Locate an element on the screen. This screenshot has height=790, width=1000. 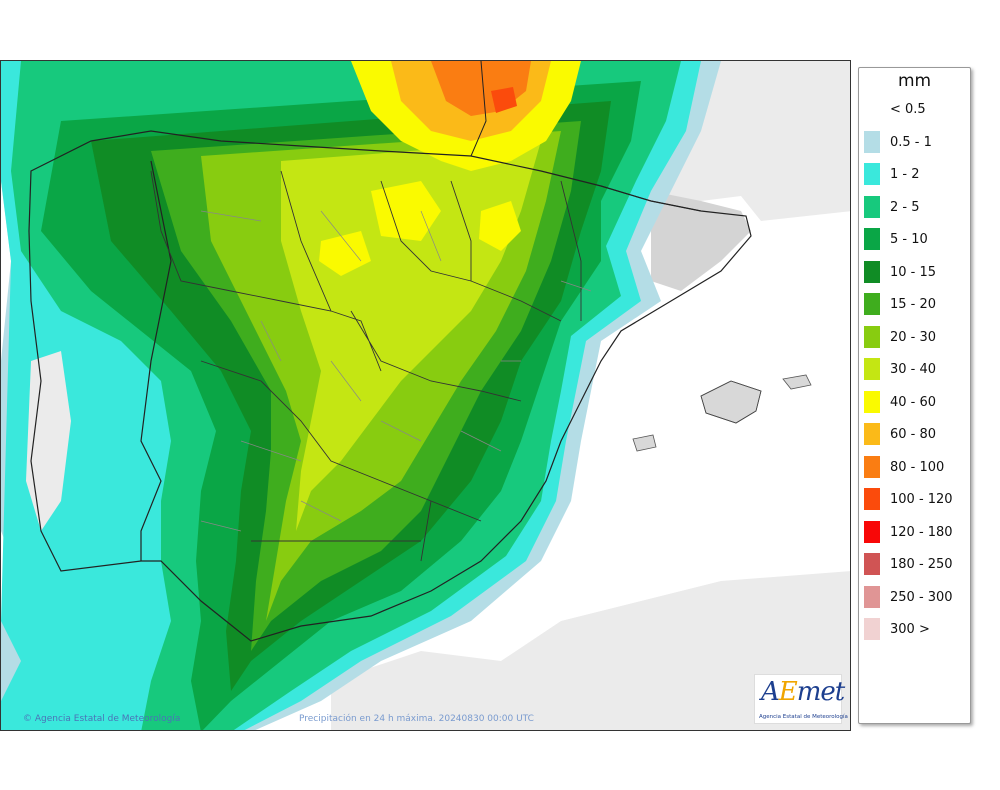
legend-item: 1 - 2 is located at coordinates (914, 174).